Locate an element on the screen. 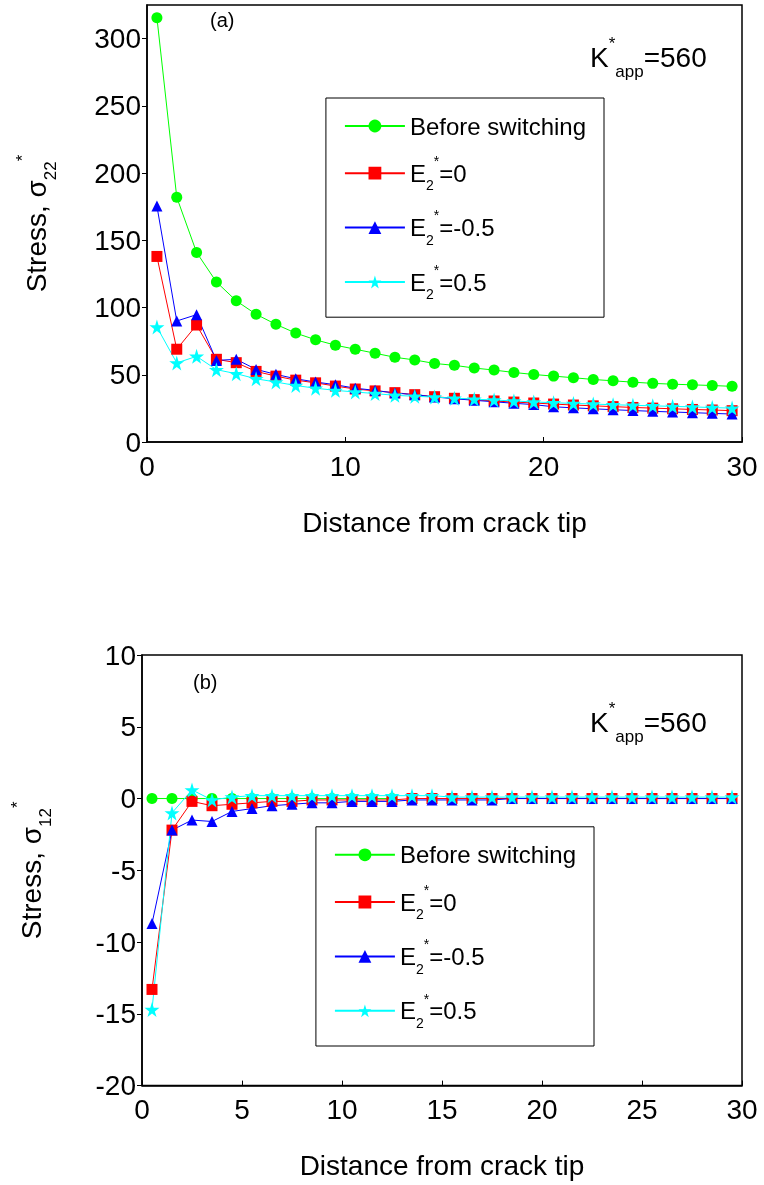 The height and width of the screenshot is (1185, 764). x-tick-label: 15 is located at coordinates (442, 1110).